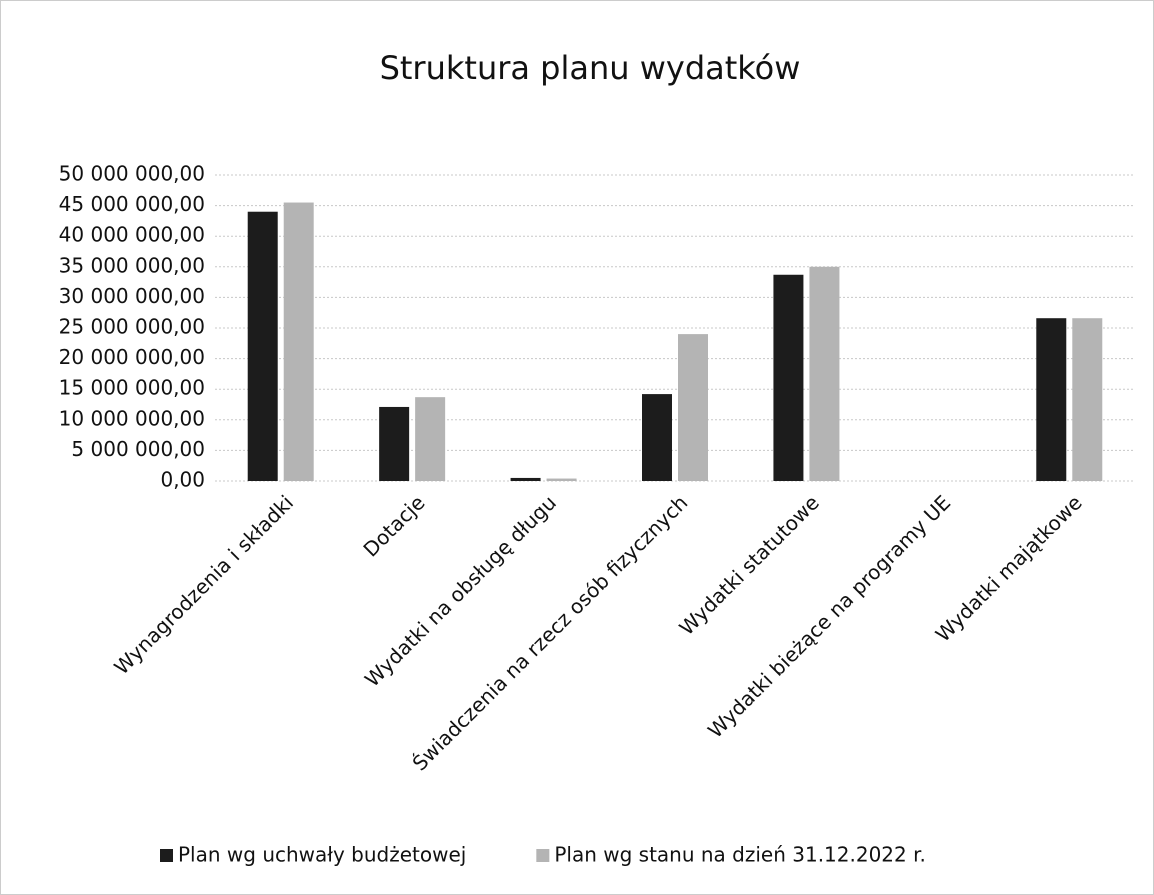  I want to click on y-tick-label: 35 000 000,00, so click(132, 265).